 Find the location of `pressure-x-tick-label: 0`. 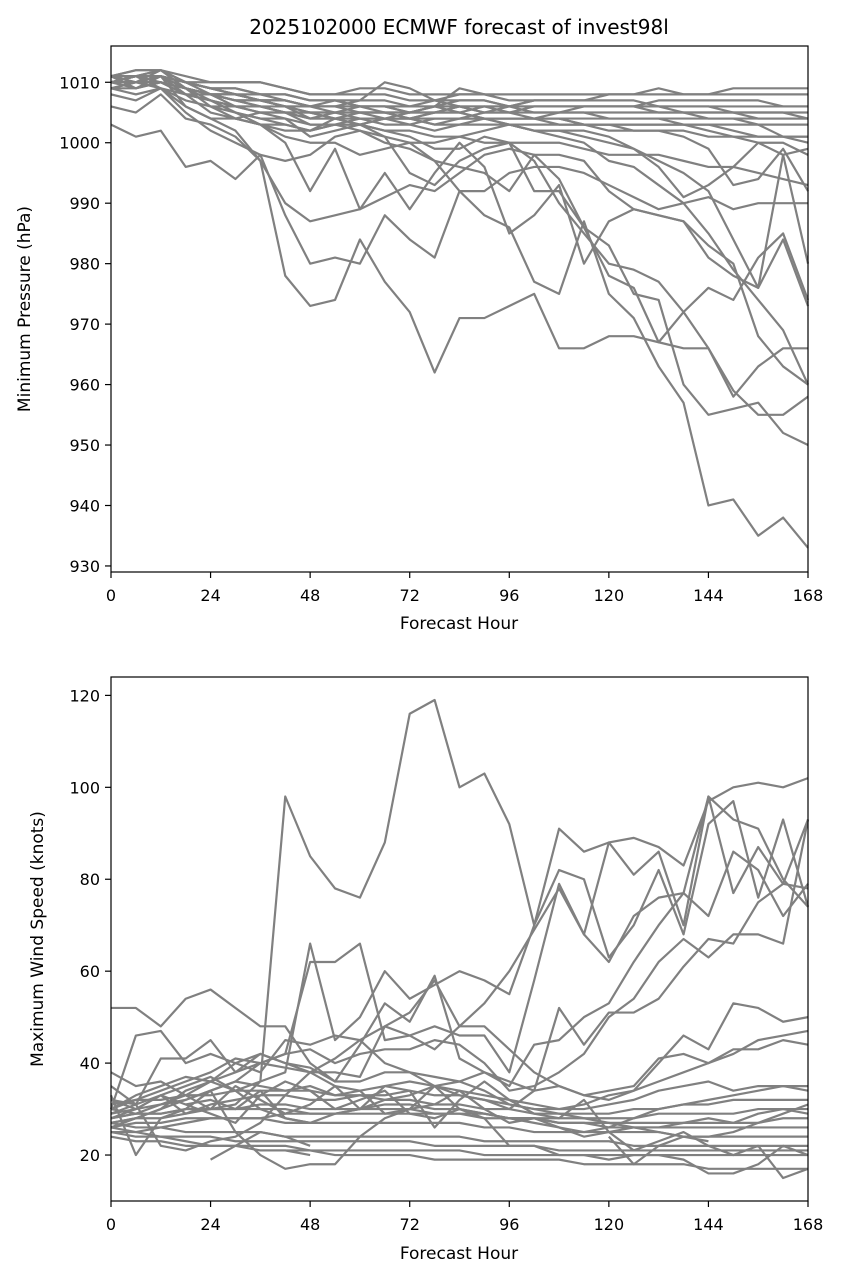

pressure-x-tick-label: 0 is located at coordinates (111, 595).